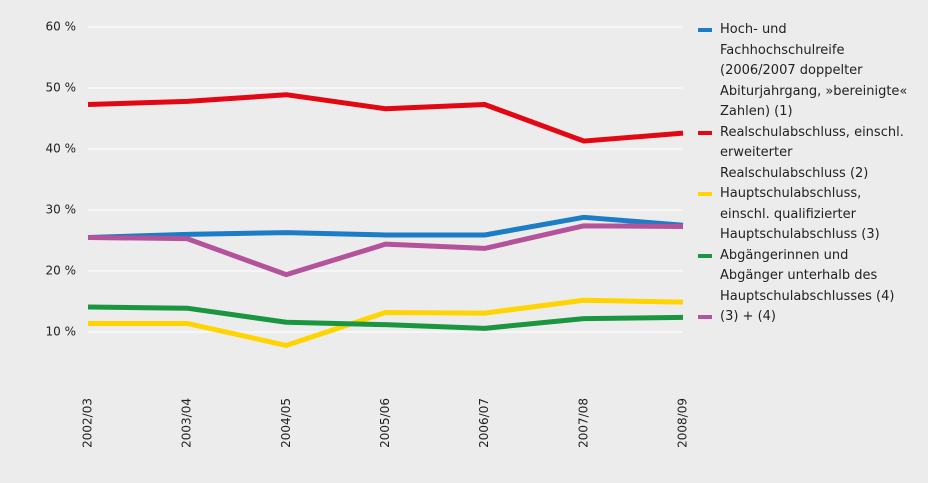 The width and height of the screenshot is (928, 483). Describe the element at coordinates (286, 423) in the screenshot. I see `x-tick-label: 2004/05` at that location.